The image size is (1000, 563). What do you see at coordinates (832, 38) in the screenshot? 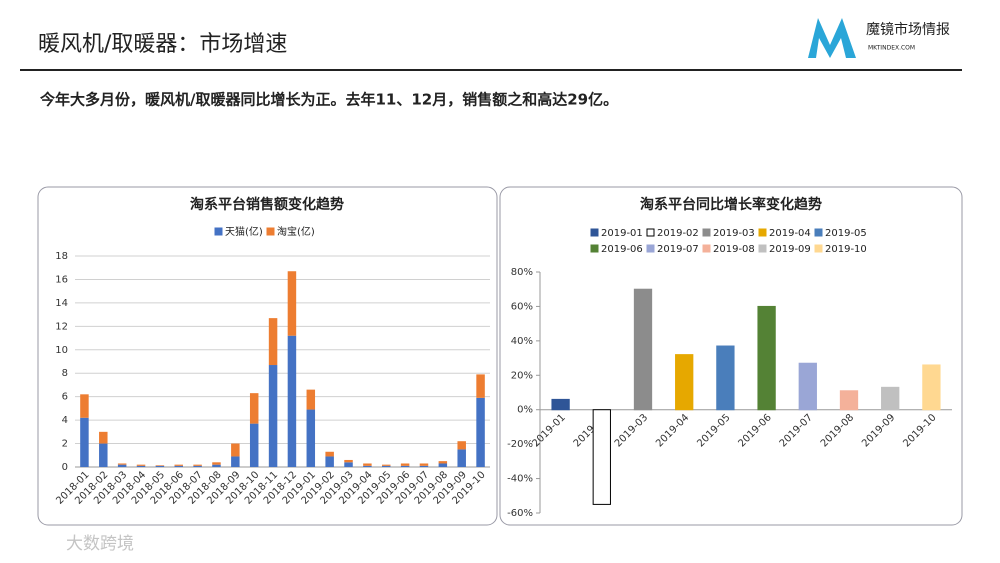
I see `logo-mark` at bounding box center [832, 38].